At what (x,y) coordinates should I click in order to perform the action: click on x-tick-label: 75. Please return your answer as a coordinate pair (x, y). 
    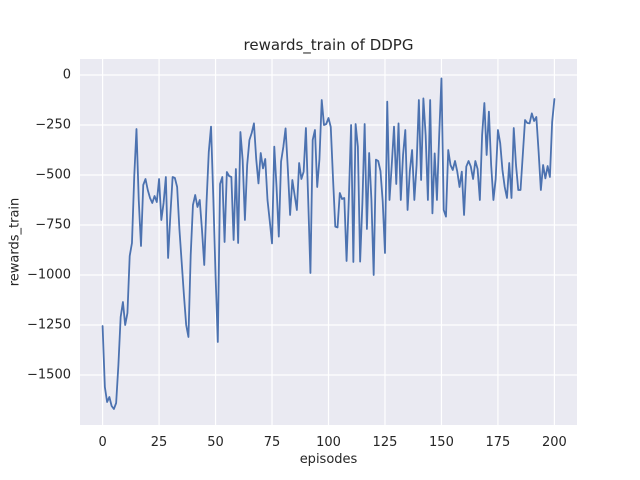
    Looking at the image, I should click on (272, 442).